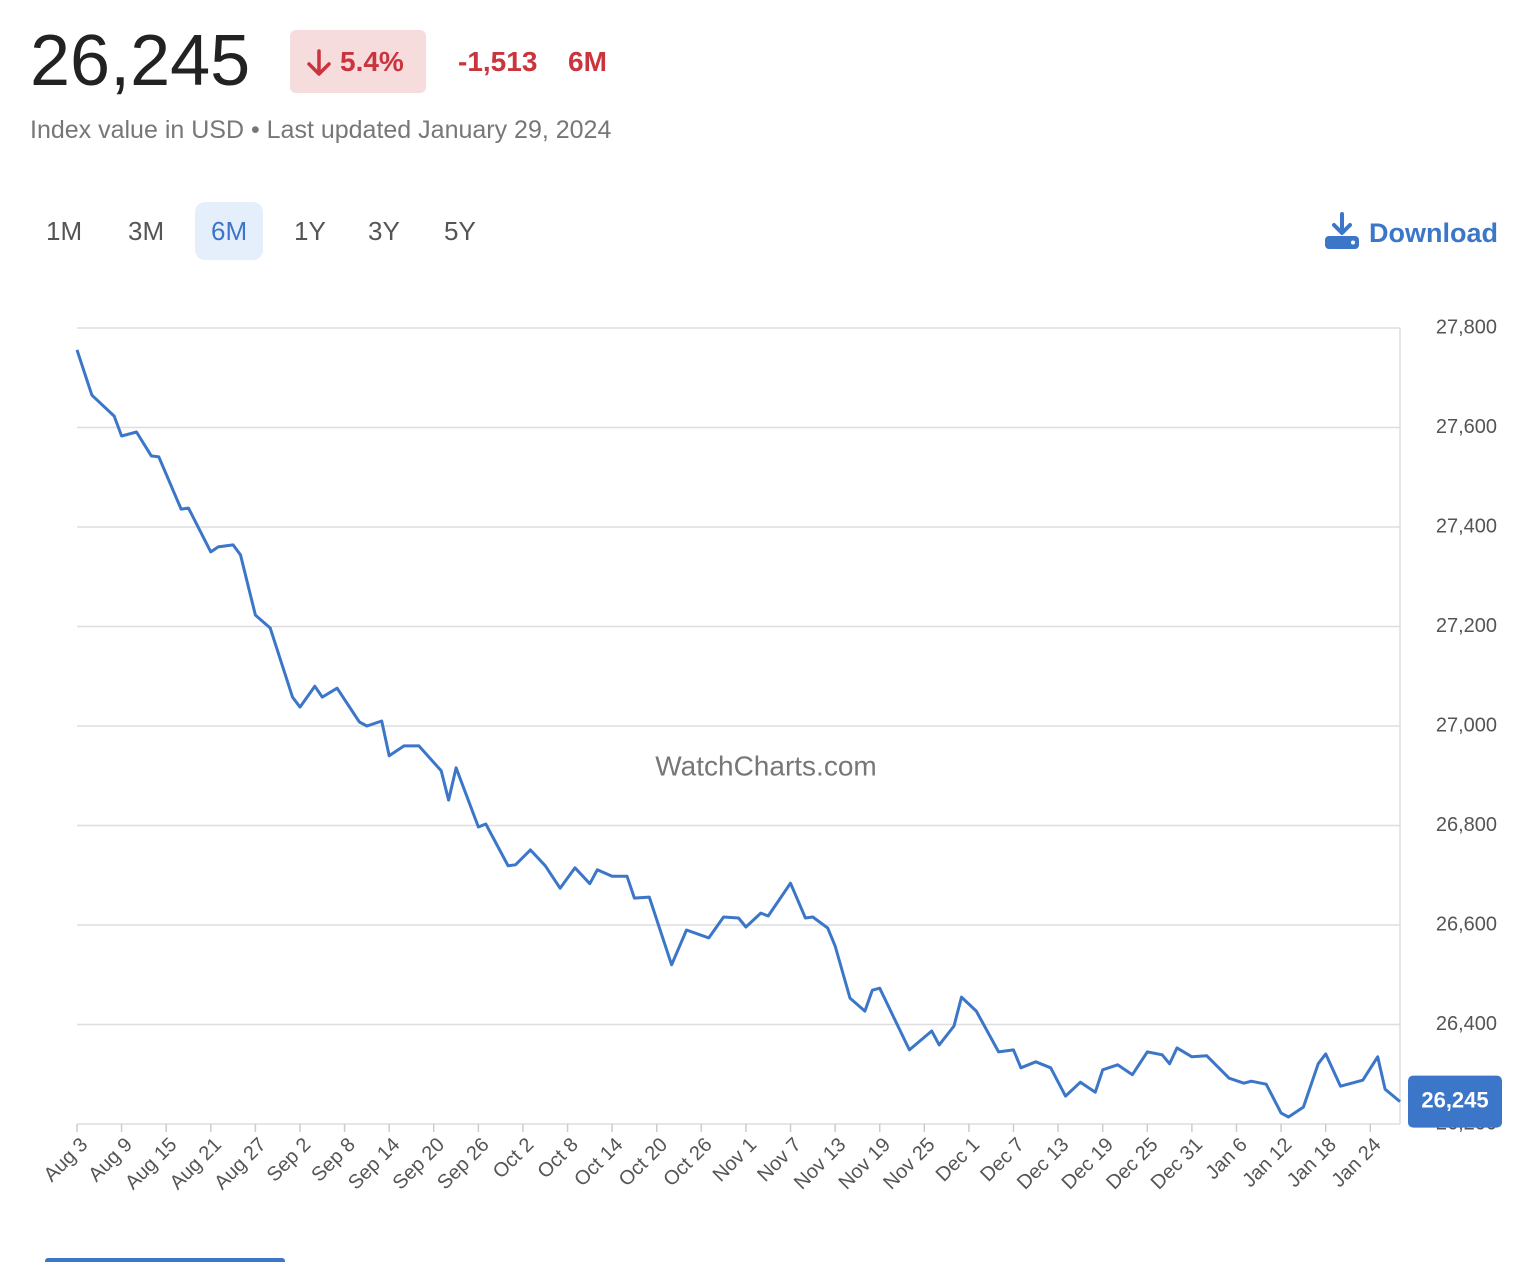 The width and height of the screenshot is (1532, 1262). Describe the element at coordinates (310, 231) in the screenshot. I see `range-button: 1Y` at that location.